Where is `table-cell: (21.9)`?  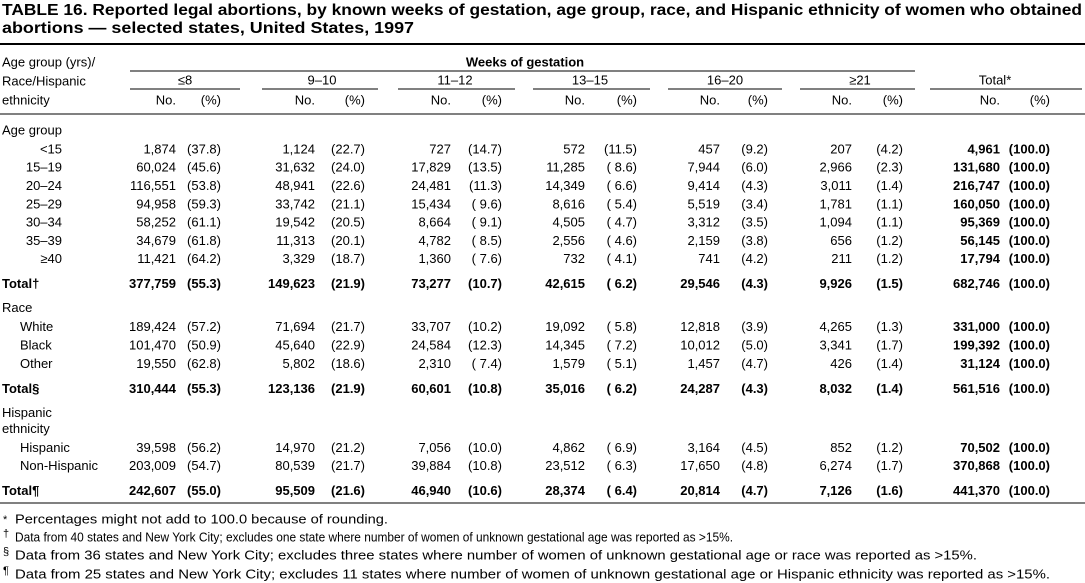
table-cell: (21.9) is located at coordinates (348, 283).